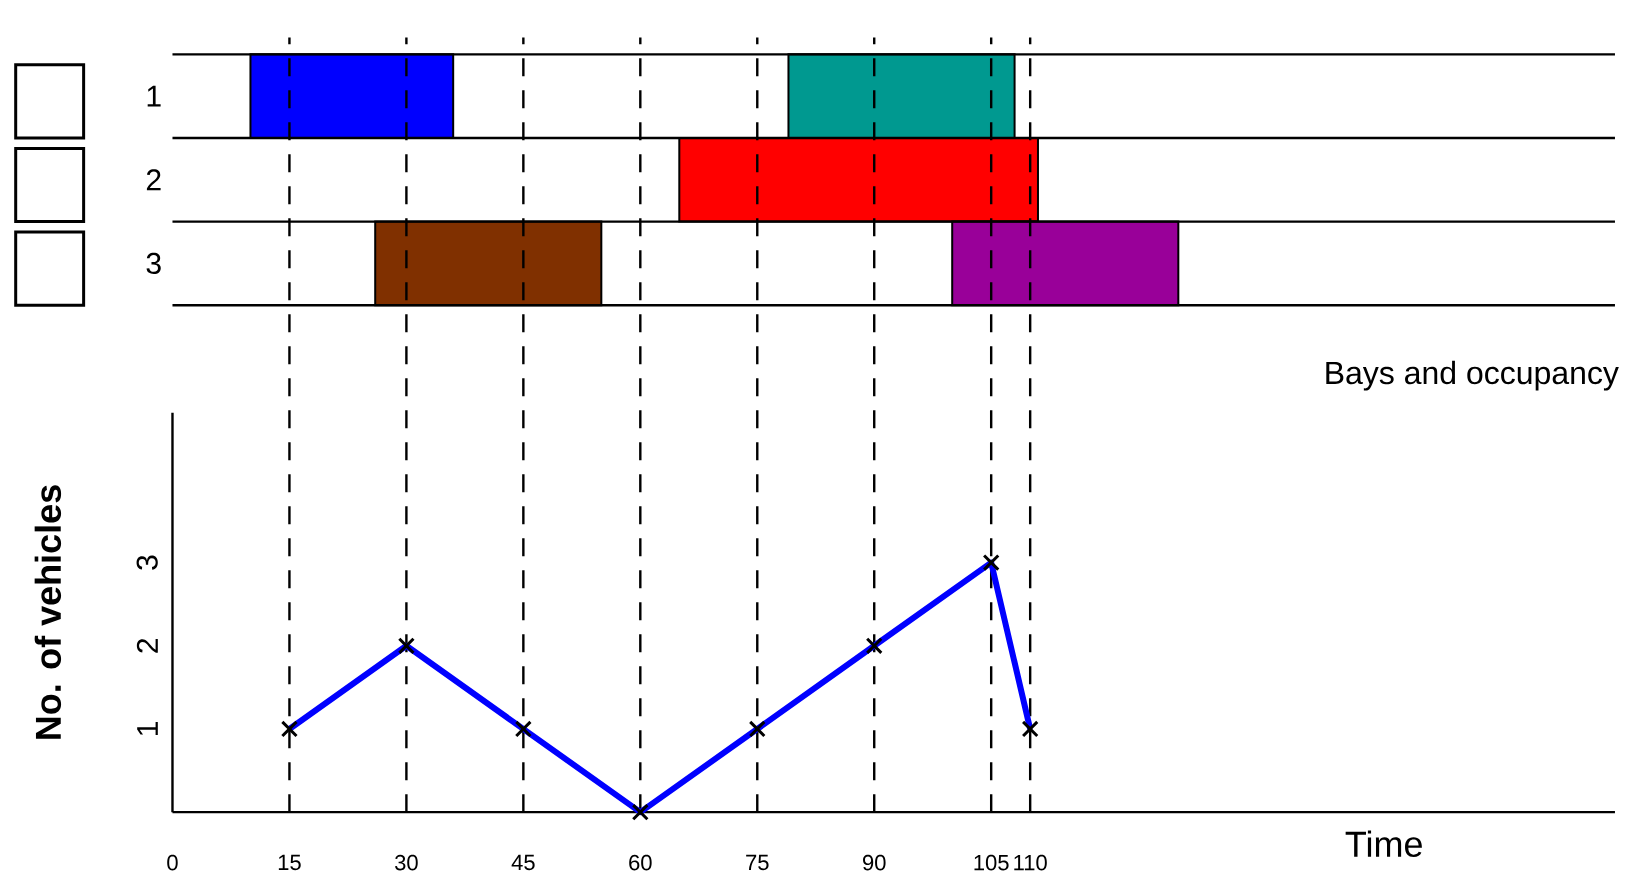 The image size is (1639, 888). What do you see at coordinates (1383, 843) in the screenshot?
I see `x-axis-title: Time` at bounding box center [1383, 843].